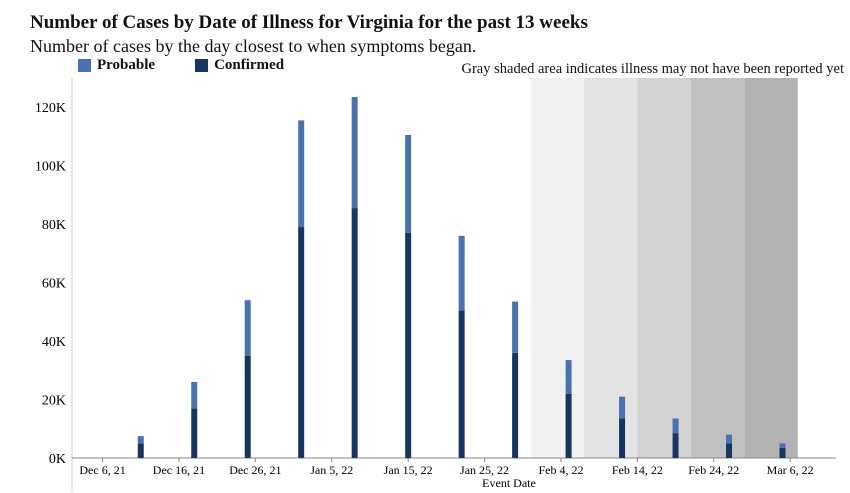 The height and width of the screenshot is (493, 850). Describe the element at coordinates (202, 65) in the screenshot. I see `legend-swatch-confirmed` at that location.